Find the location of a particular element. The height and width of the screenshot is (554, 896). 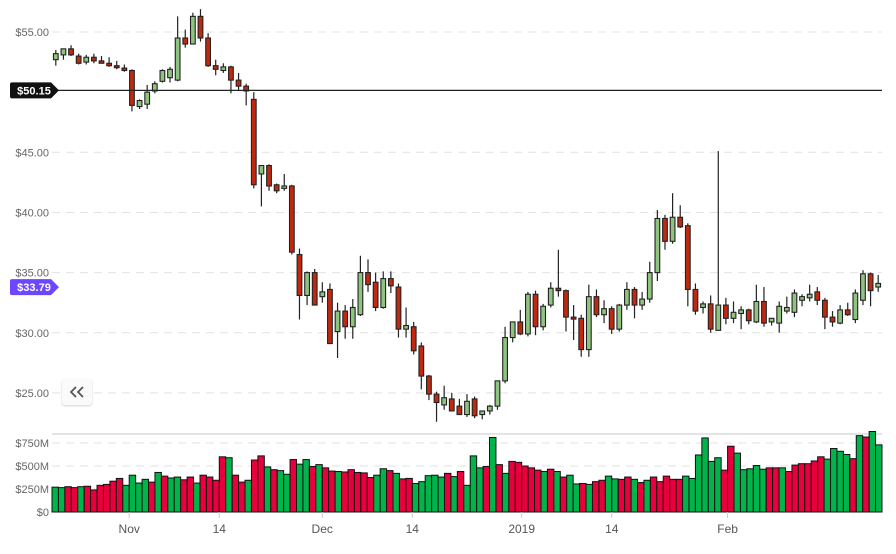

price-tick-label: $25.00 is located at coordinates (32, 394).